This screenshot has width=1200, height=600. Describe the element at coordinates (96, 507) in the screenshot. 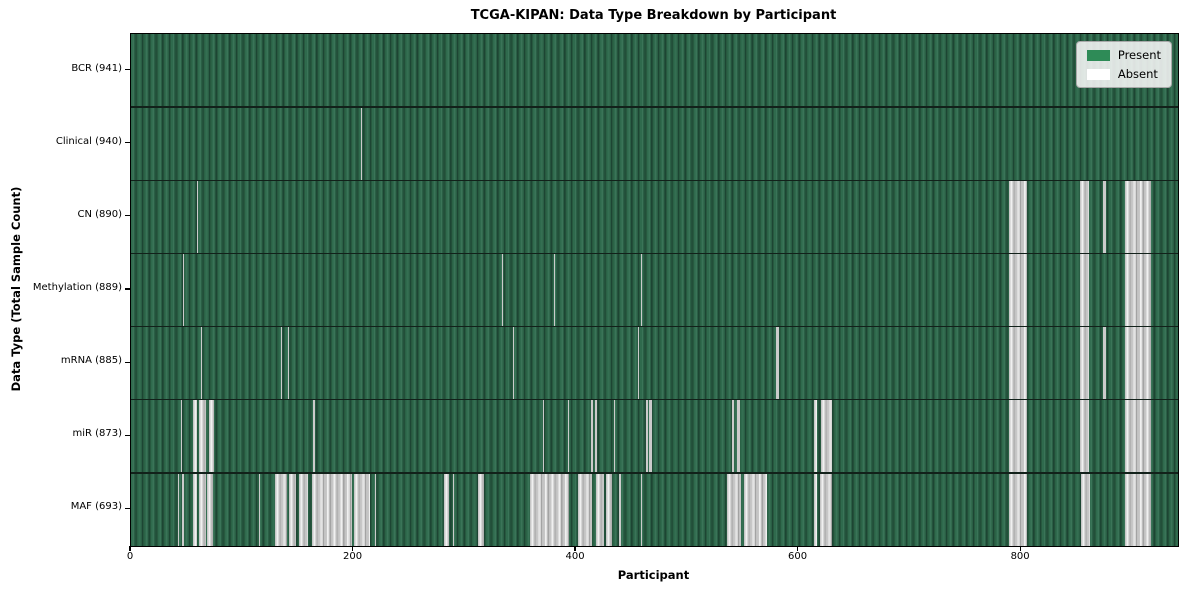

I see `ytick-label-maf: MAF (693)` at that location.